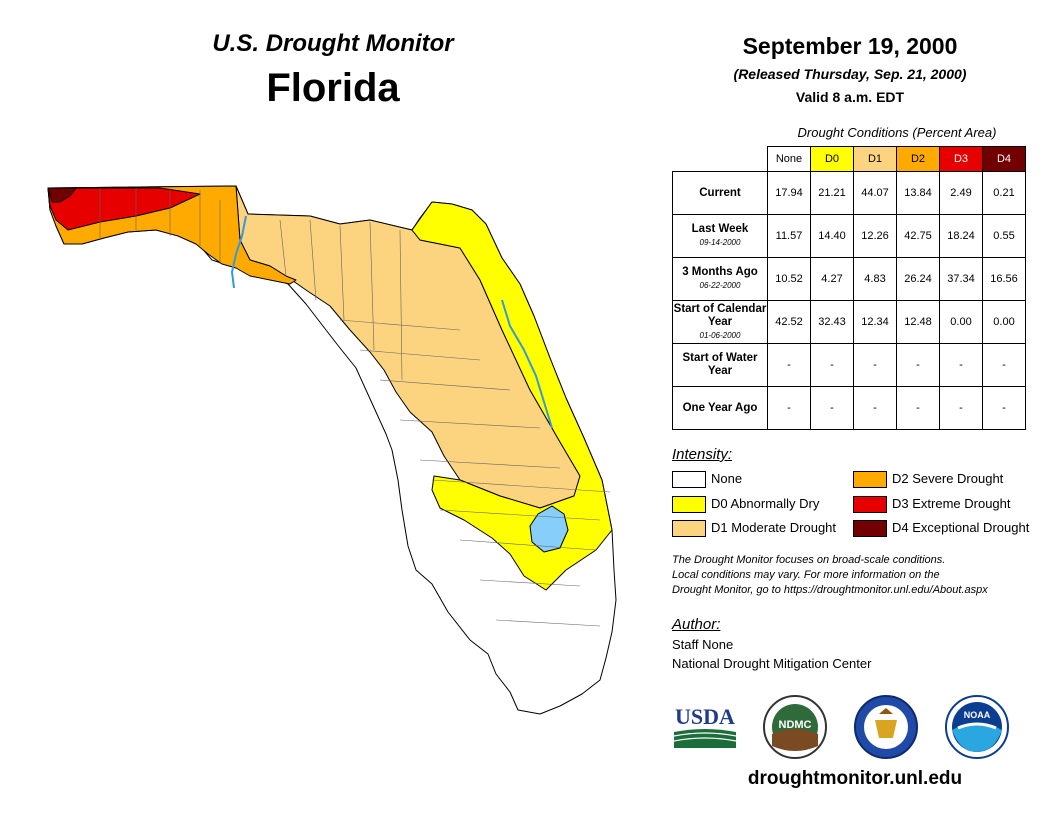 The image size is (1056, 816). I want to click on row-label-text: 3 Months Ago, so click(720, 272).